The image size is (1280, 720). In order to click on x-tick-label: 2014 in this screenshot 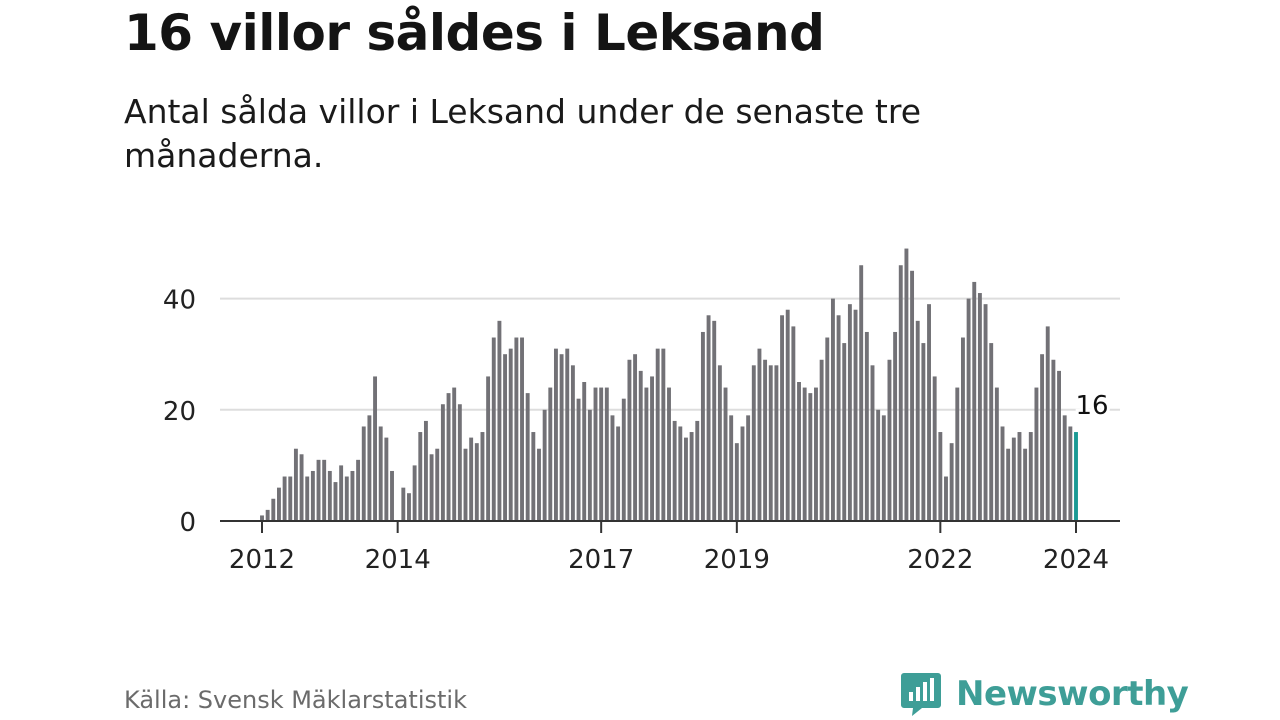, I will do `click(398, 560)`.